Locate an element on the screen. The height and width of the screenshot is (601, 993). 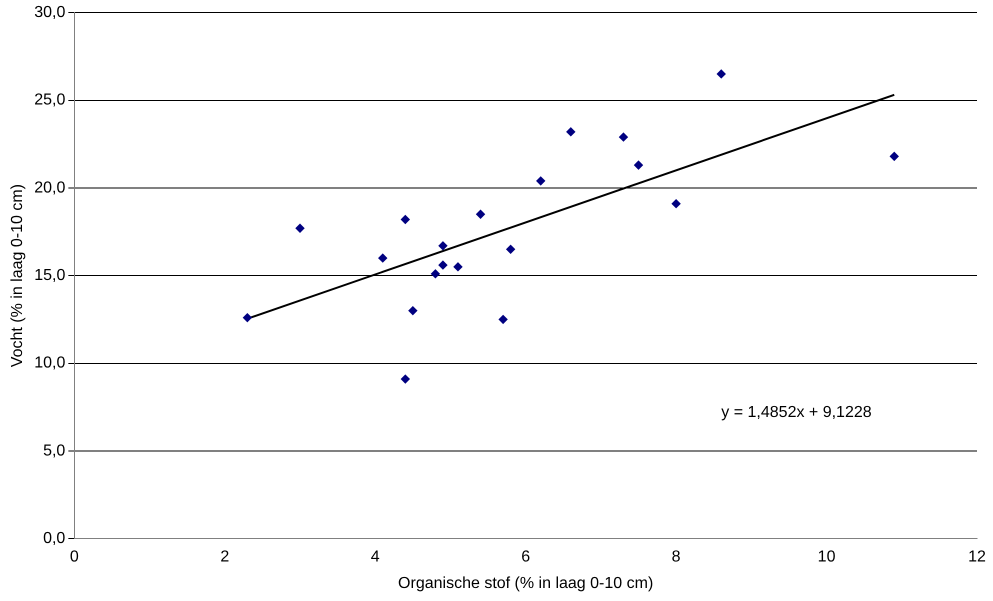
x-tick-label: 8 is located at coordinates (676, 557).